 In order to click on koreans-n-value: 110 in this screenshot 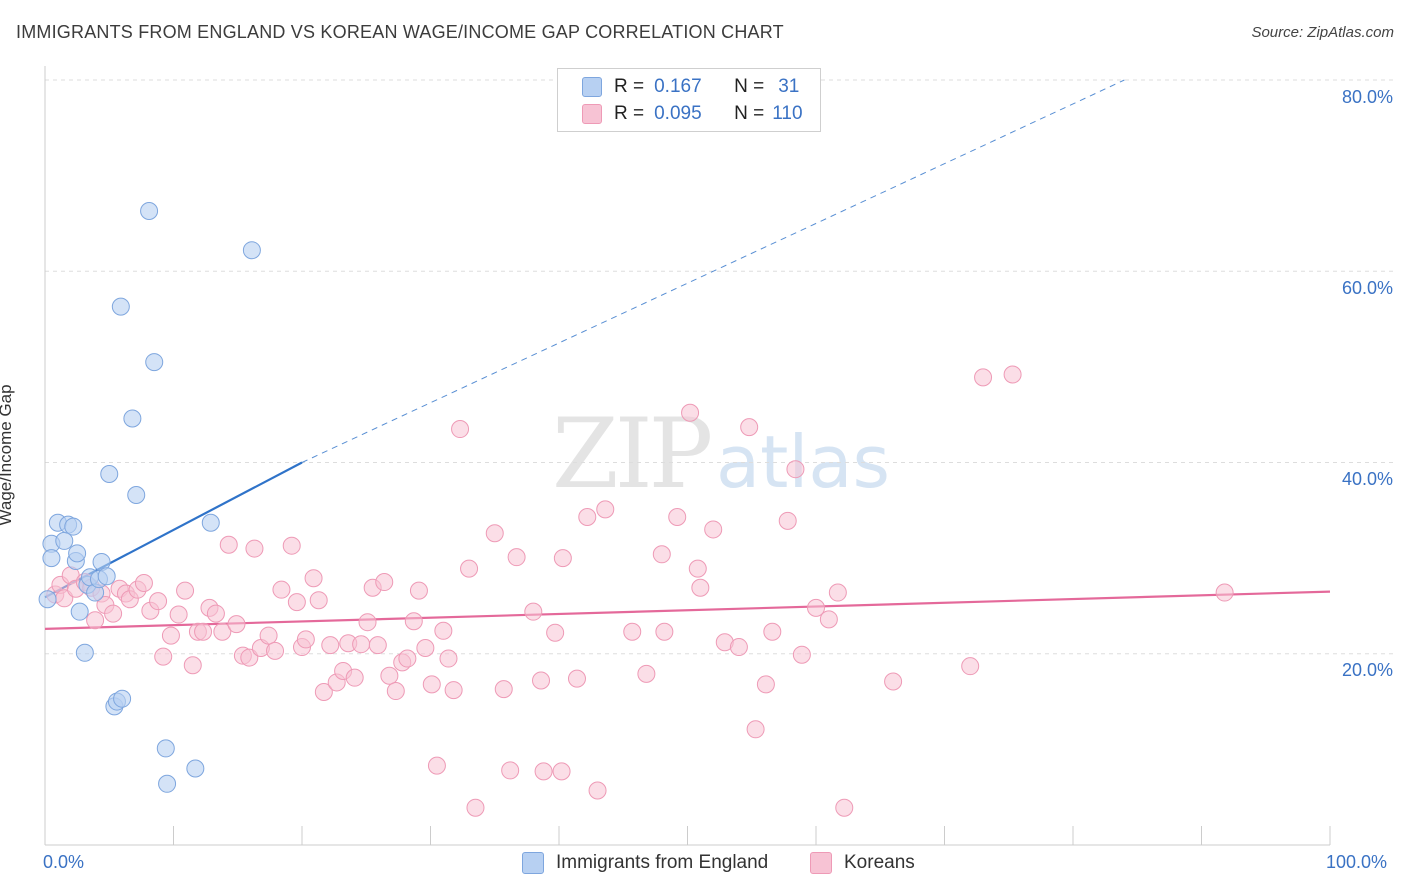, I will do `click(787, 113)`.